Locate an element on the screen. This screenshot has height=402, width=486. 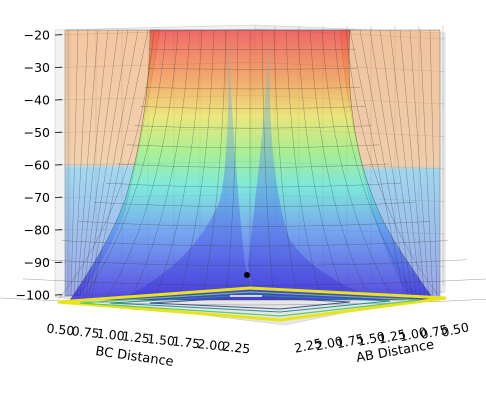
z-tick-label: −60 is located at coordinates (37, 165).